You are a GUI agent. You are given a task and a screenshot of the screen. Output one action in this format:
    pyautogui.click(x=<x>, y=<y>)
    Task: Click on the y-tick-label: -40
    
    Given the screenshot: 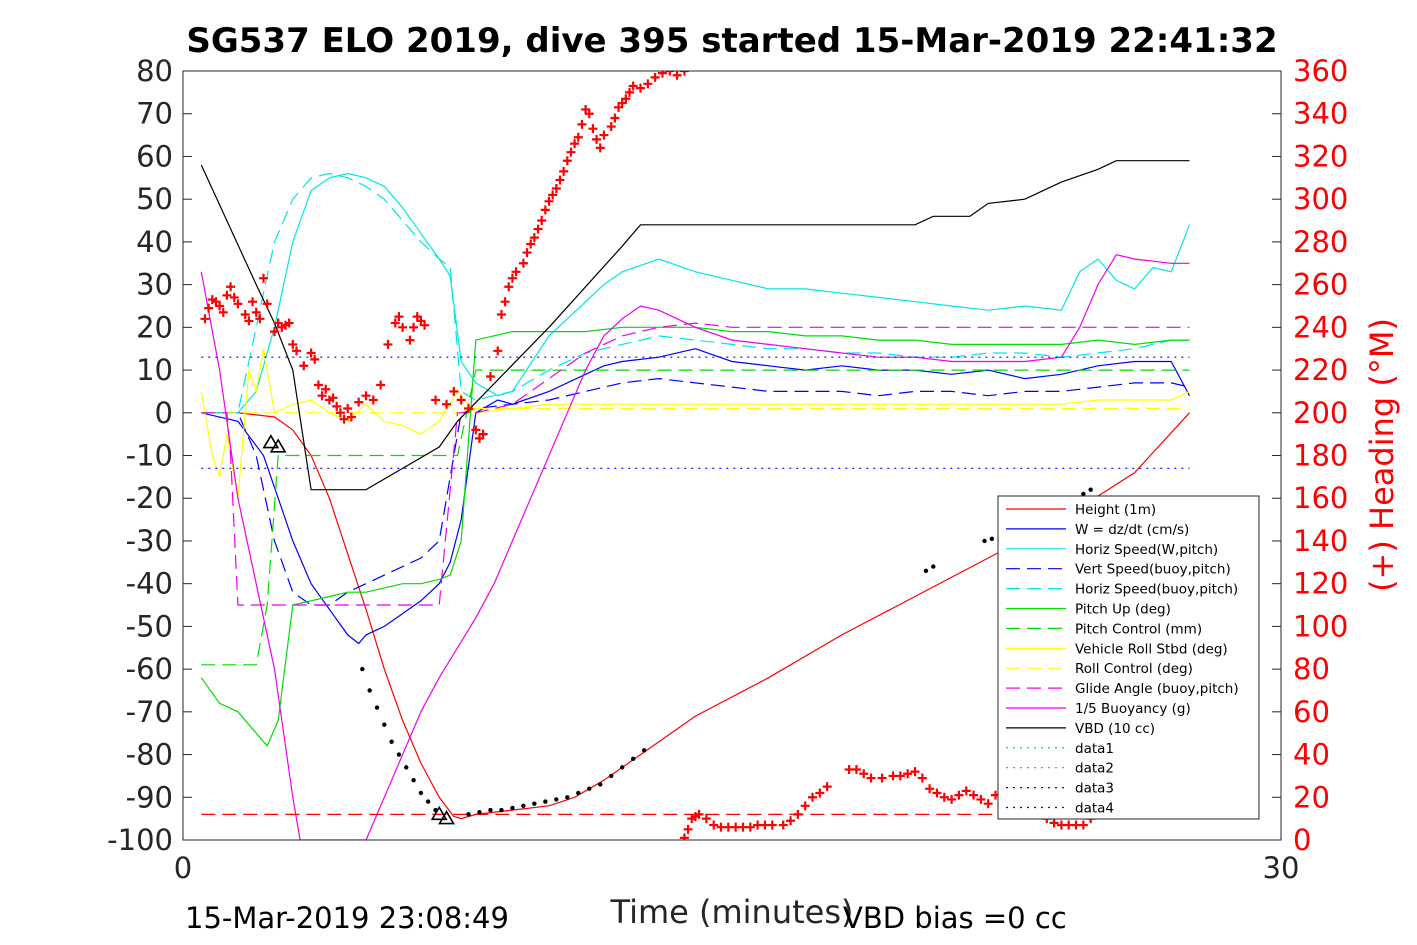 What is the action you would take?
    pyautogui.click(x=149, y=584)
    